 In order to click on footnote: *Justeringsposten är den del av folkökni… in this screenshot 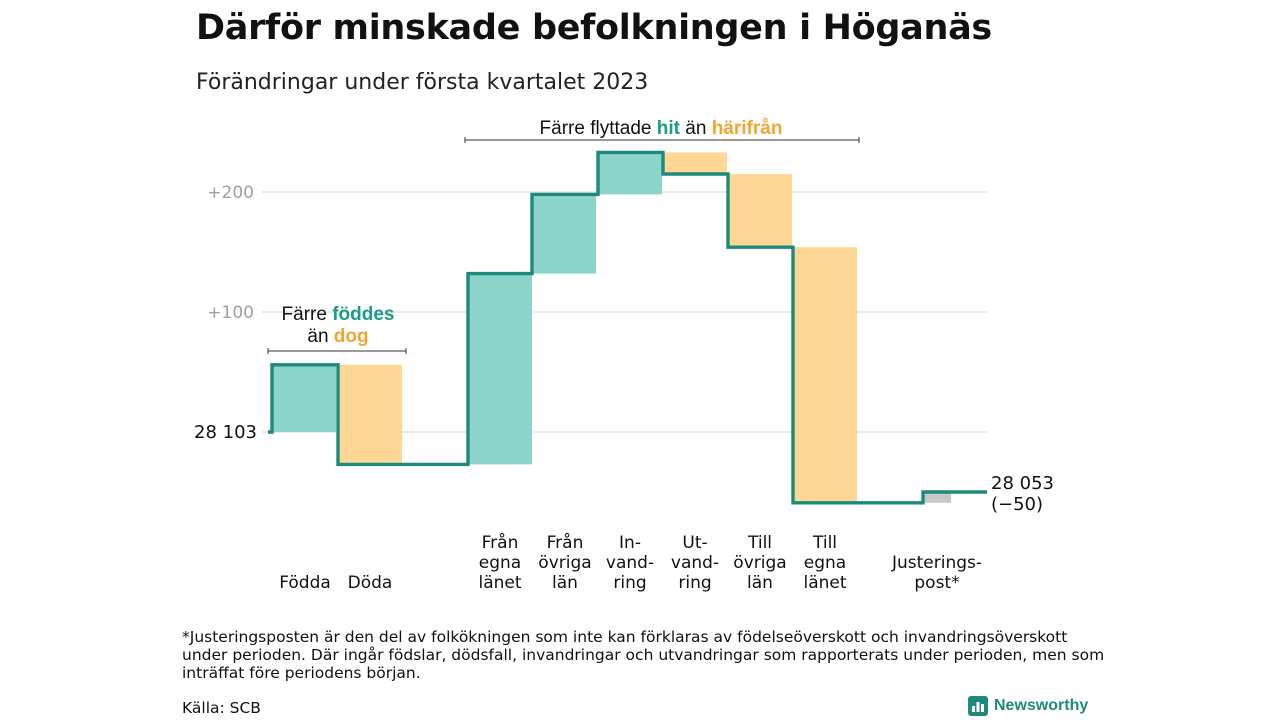, I will do `click(643, 655)`.